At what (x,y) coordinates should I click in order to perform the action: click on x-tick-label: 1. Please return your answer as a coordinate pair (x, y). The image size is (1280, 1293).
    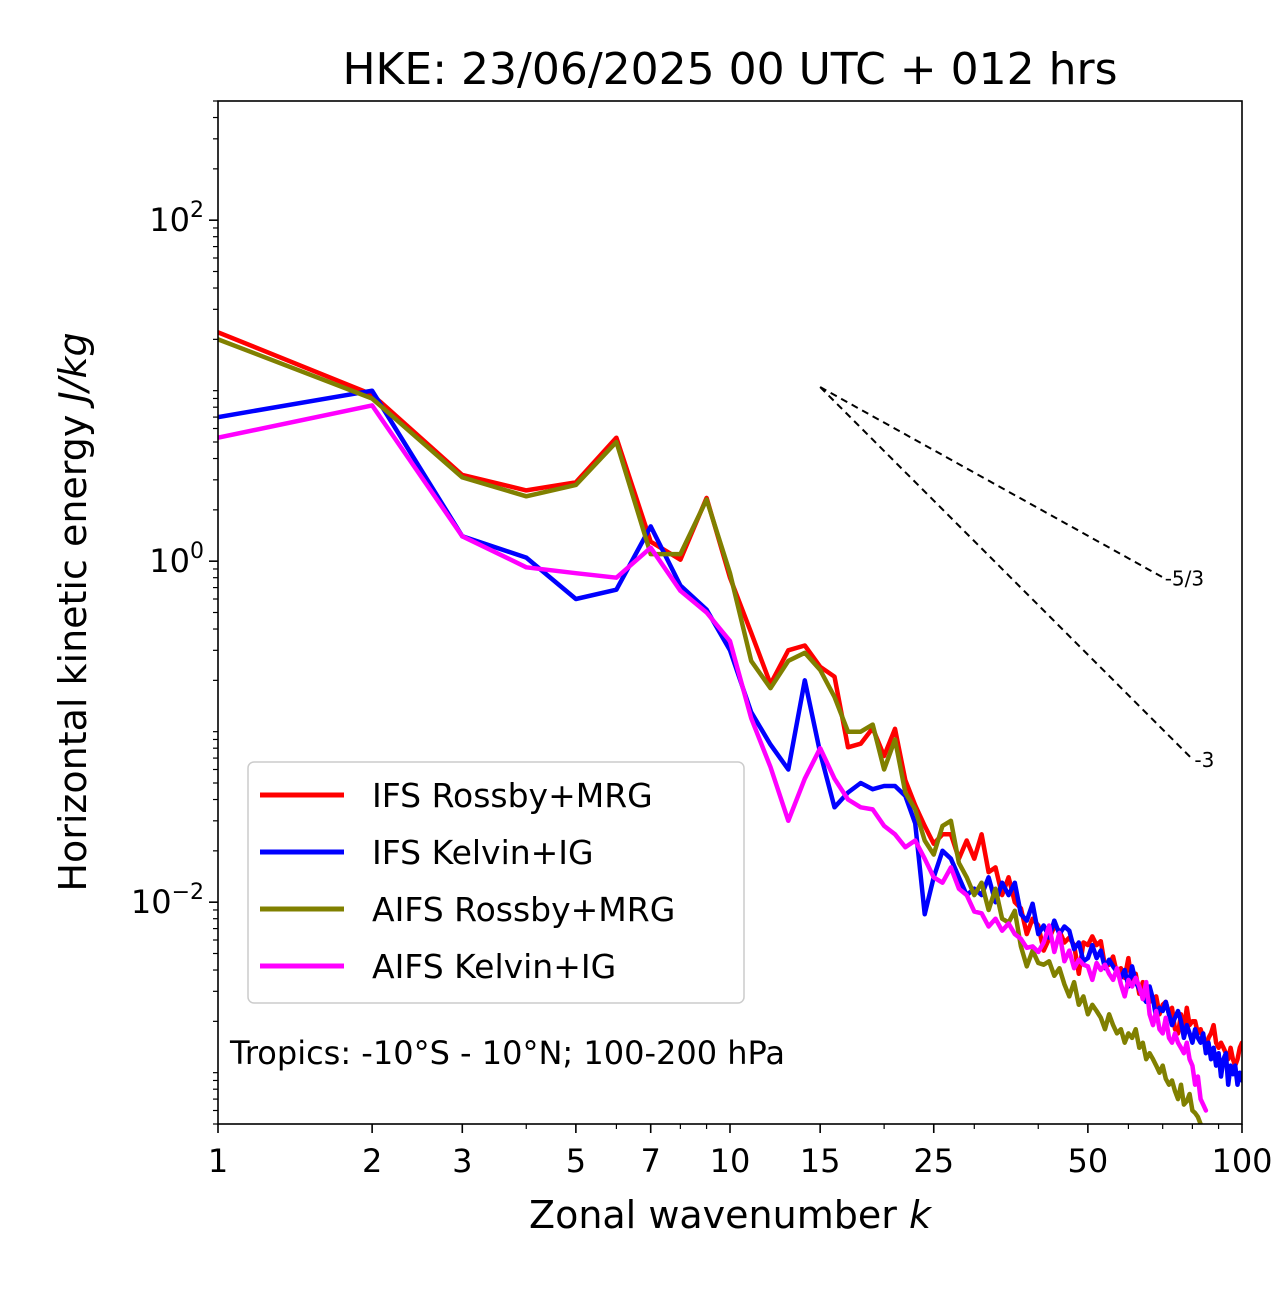
    Looking at the image, I should click on (218, 1161).